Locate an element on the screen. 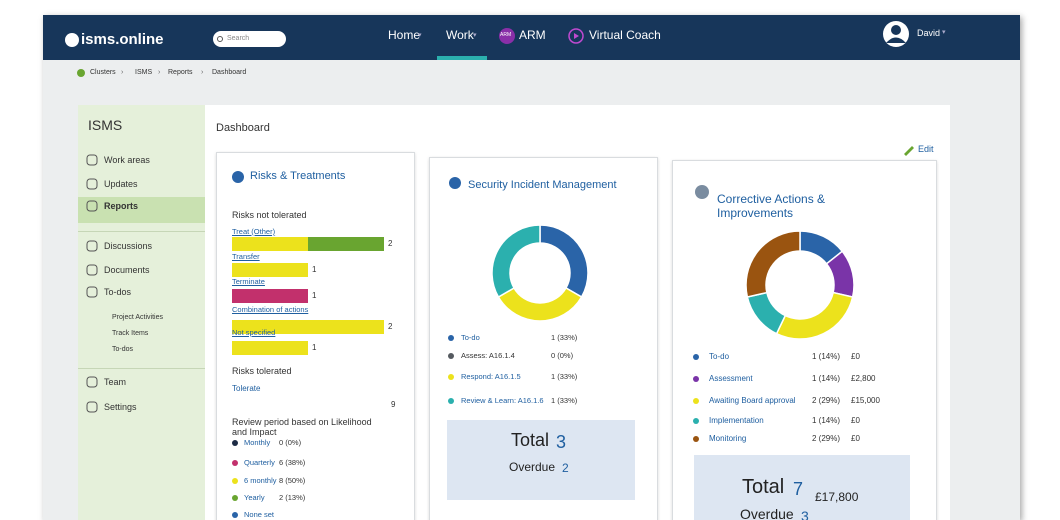  logo: isms.online is located at coordinates (122, 39).